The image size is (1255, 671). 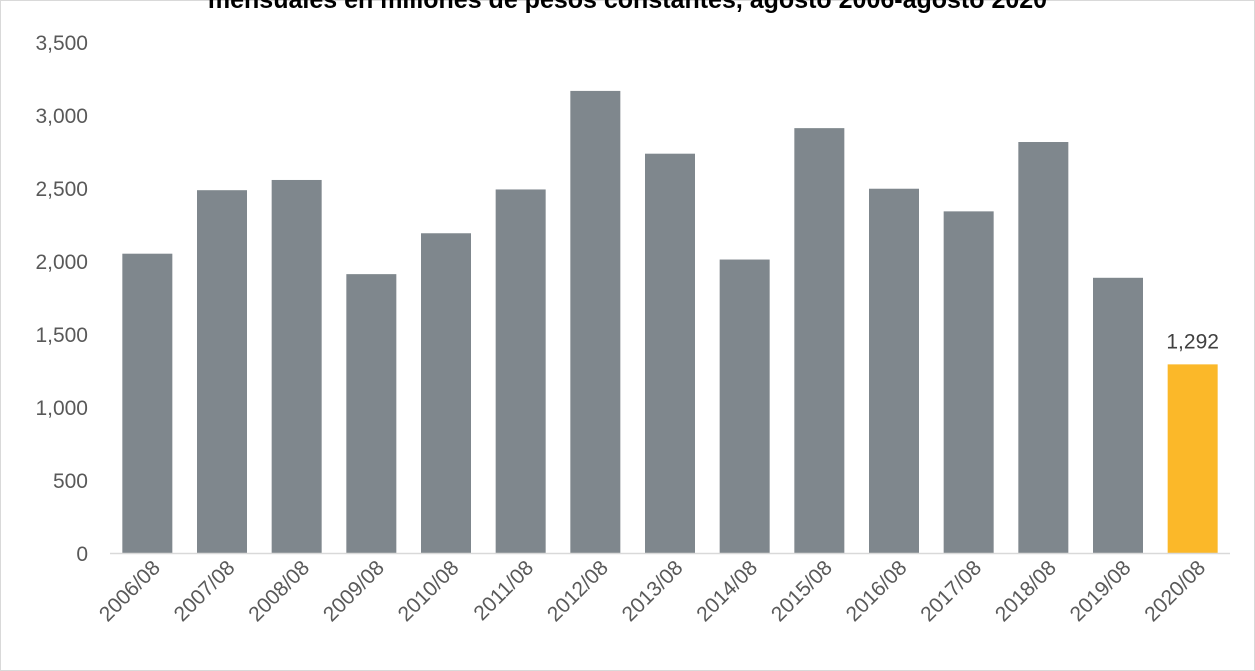 What do you see at coordinates (61, 408) in the screenshot?
I see `y-tick-label: 1,000` at bounding box center [61, 408].